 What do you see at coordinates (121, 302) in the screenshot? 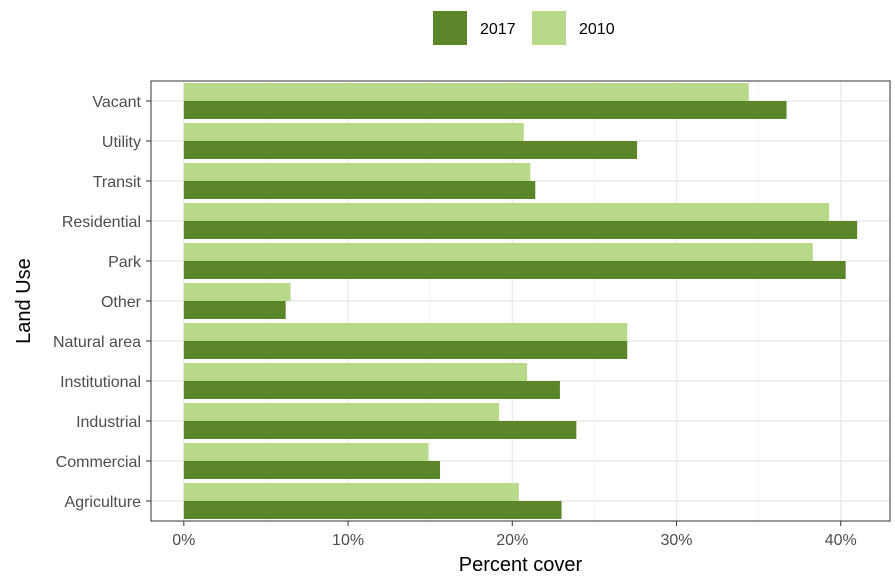
I see `y-tick-label: Other` at bounding box center [121, 302].